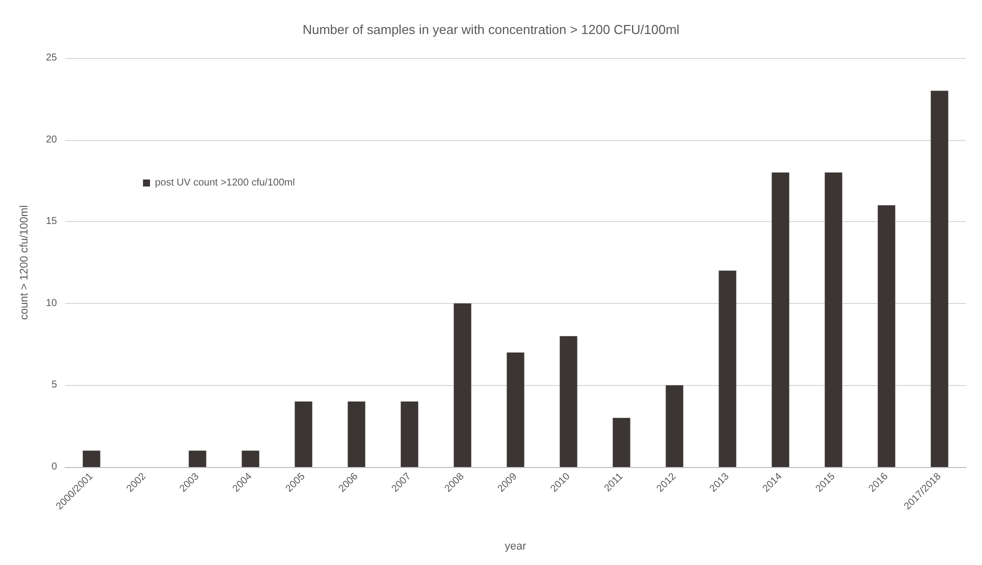 The image size is (982, 565). Describe the element at coordinates (54, 467) in the screenshot. I see `y-tick-label: 0` at that location.